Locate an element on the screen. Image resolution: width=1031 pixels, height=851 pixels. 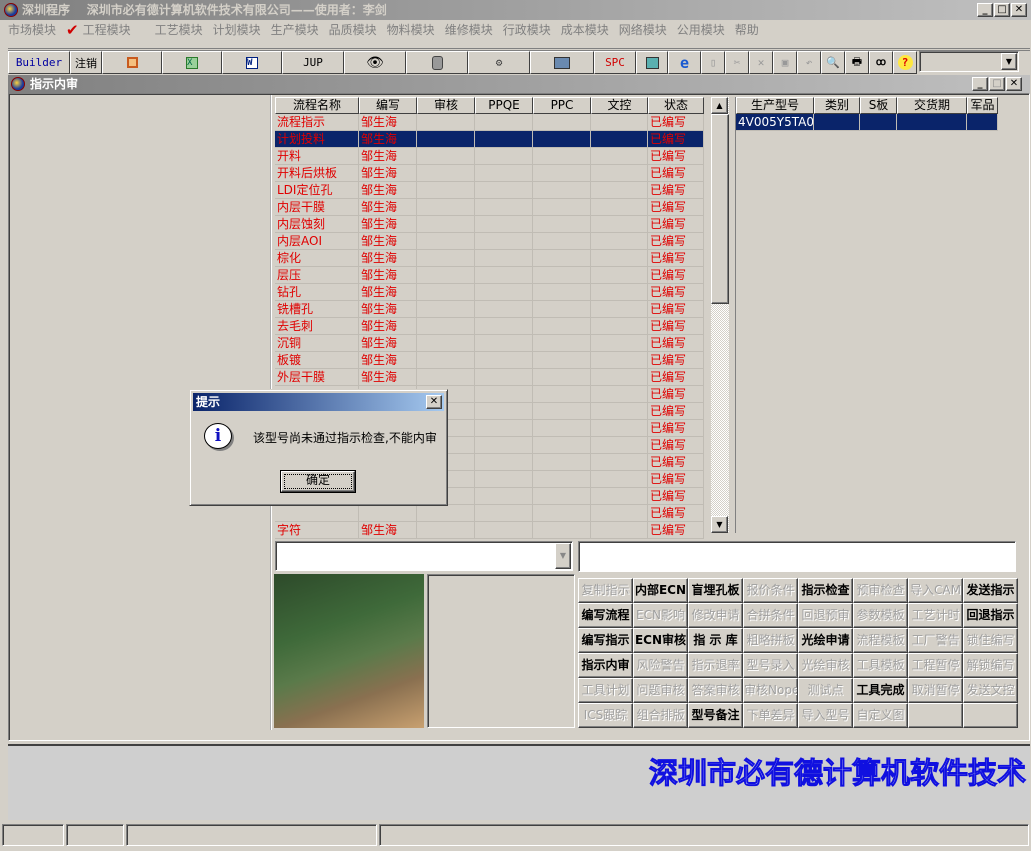
scroll-down-icon: ▼ is located at coordinates (719, 524).